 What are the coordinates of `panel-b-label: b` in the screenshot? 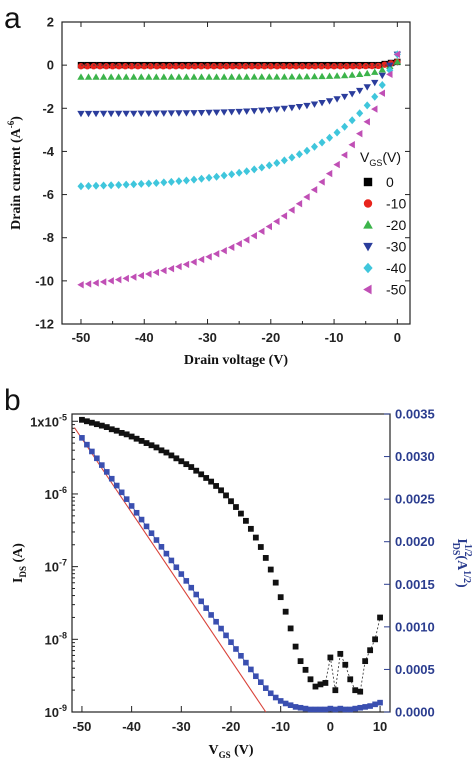 It's located at (12, 400).